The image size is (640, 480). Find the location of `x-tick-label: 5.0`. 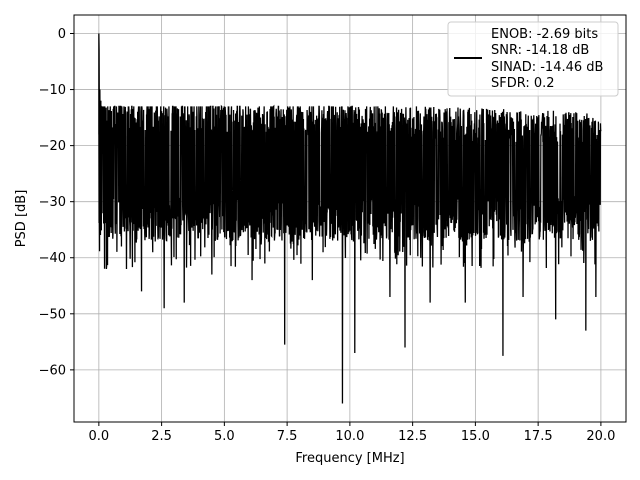

x-tick-label: 5.0 is located at coordinates (224, 436).